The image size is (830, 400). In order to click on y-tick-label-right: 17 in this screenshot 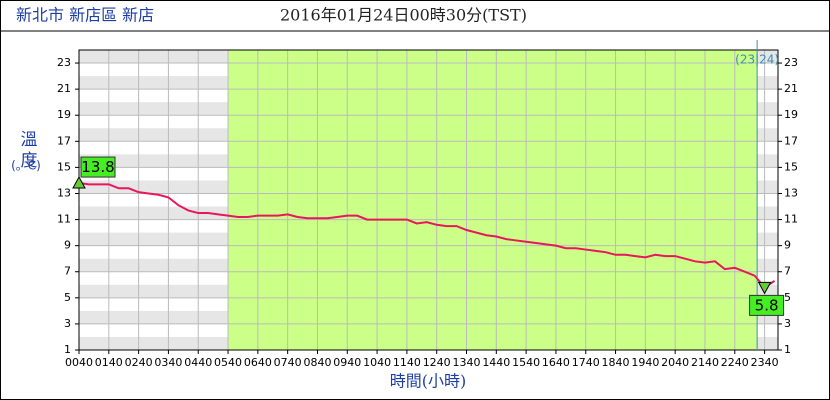, I will do `click(791, 140)`.